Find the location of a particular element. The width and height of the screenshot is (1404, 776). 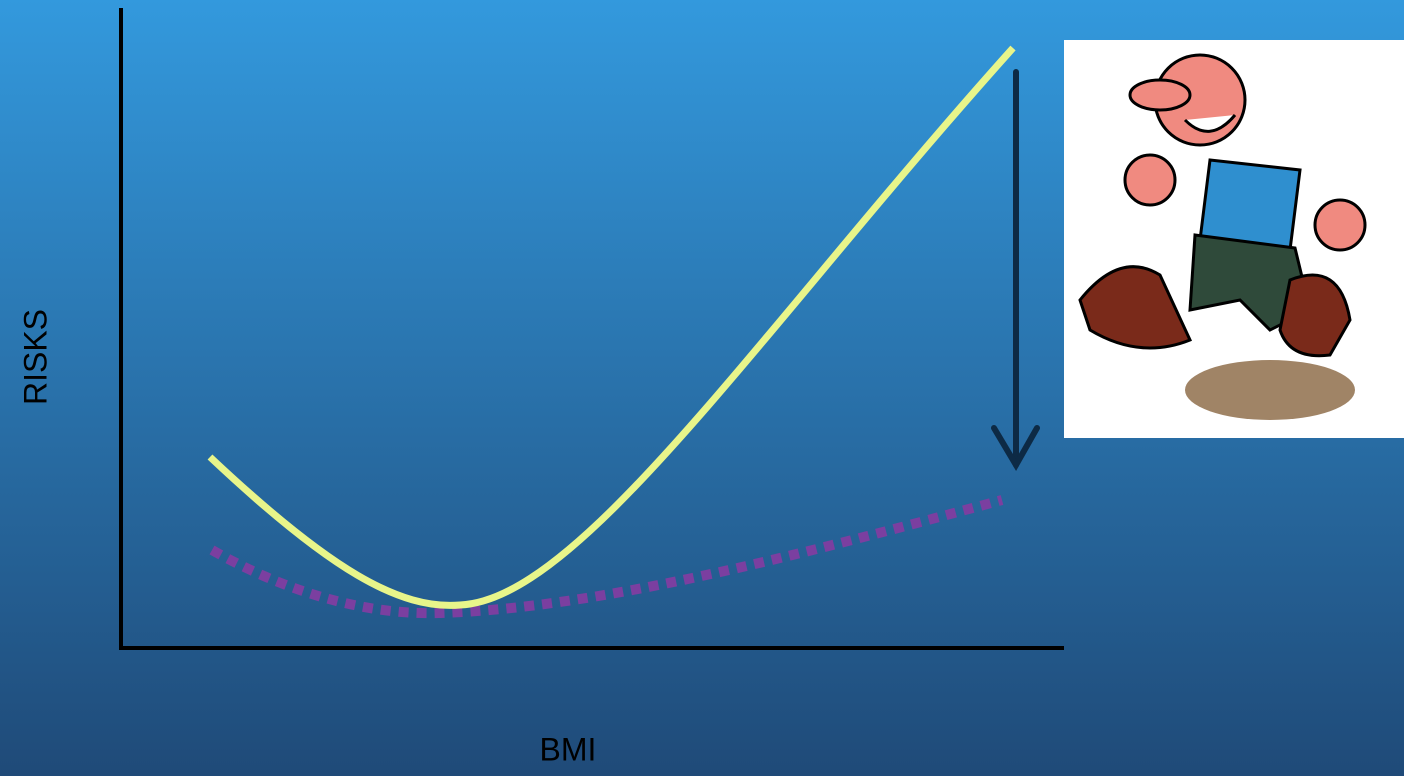

reduced-risk-curve is located at coordinates (606, 557).